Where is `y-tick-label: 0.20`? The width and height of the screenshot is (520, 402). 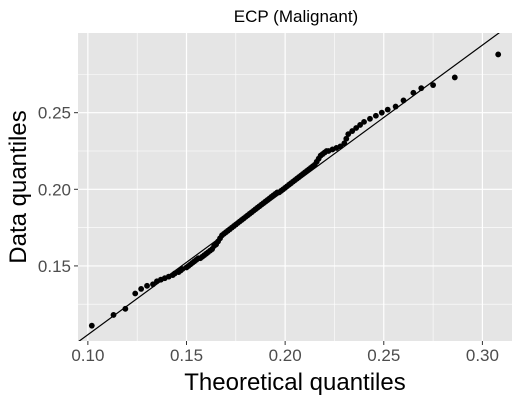
y-tick-label: 0.20 is located at coordinates (54, 189).